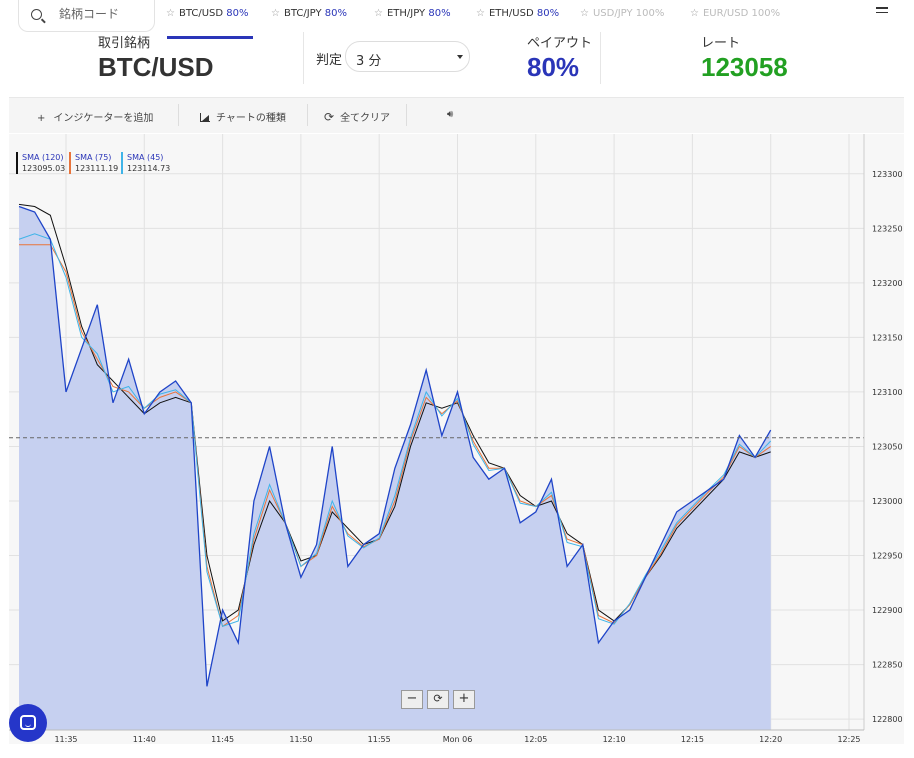 This screenshot has width=914, height=758. Describe the element at coordinates (456, 115) in the screenshot. I see `chart-toolbar: + インジケーターを追加 チャートの種類 ⟳ 全てクリア 🔊︎` at that location.